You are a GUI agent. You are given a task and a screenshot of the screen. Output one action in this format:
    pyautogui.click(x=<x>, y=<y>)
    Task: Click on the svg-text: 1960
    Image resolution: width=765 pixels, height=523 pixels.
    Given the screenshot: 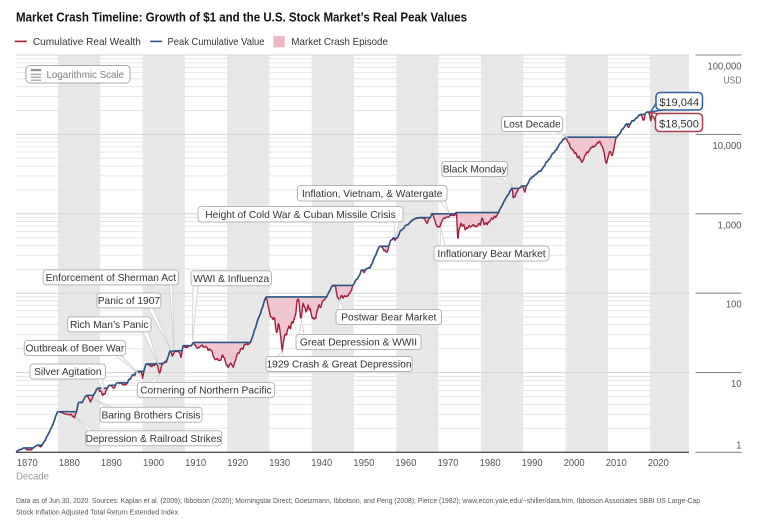 What is the action you would take?
    pyautogui.click(x=405, y=463)
    